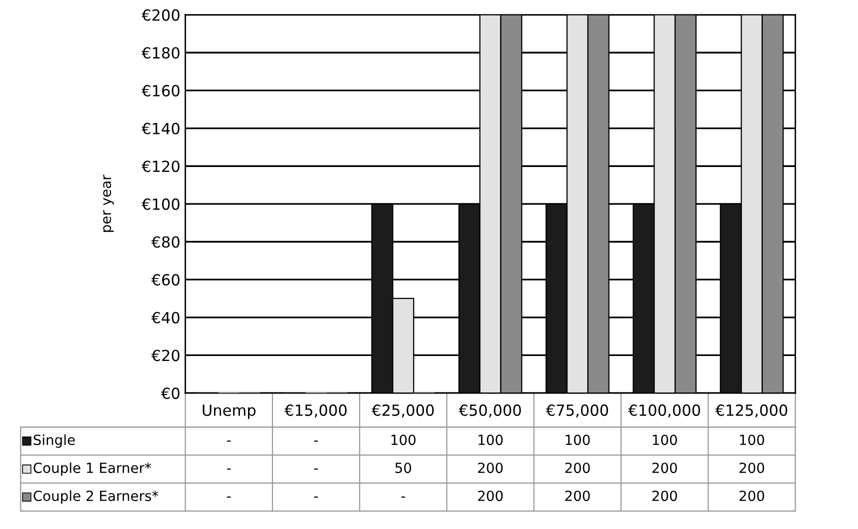 Image resolution: width=858 pixels, height=529 pixels. I want to click on y-tick-label: €40, so click(165, 318).